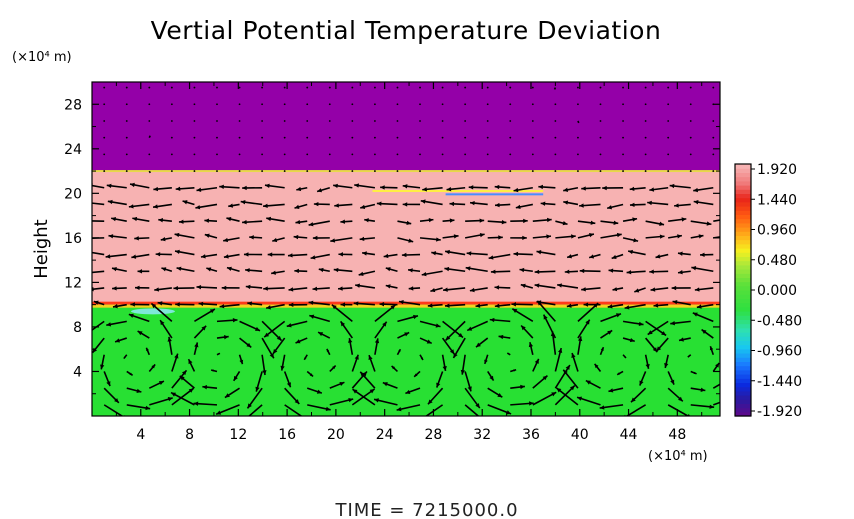 This screenshot has width=854, height=519. I want to click on x-tick-label: 24, so click(385, 435).